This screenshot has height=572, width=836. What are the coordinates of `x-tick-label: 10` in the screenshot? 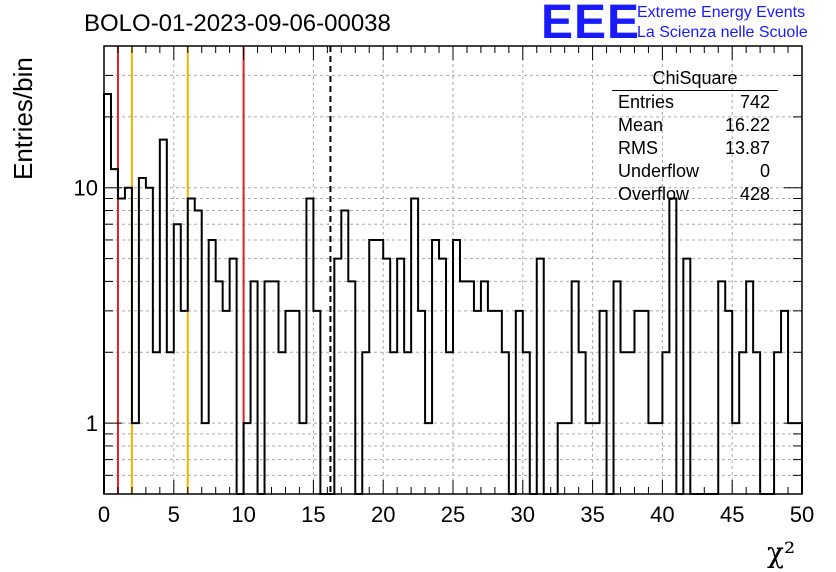 It's located at (243, 514).